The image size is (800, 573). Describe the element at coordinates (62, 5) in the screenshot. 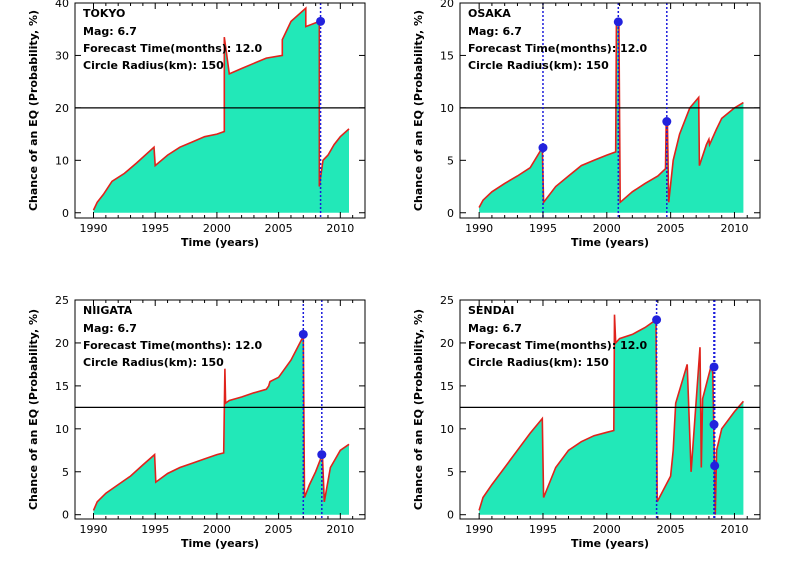

I see `y-tick-label: 40` at that location.